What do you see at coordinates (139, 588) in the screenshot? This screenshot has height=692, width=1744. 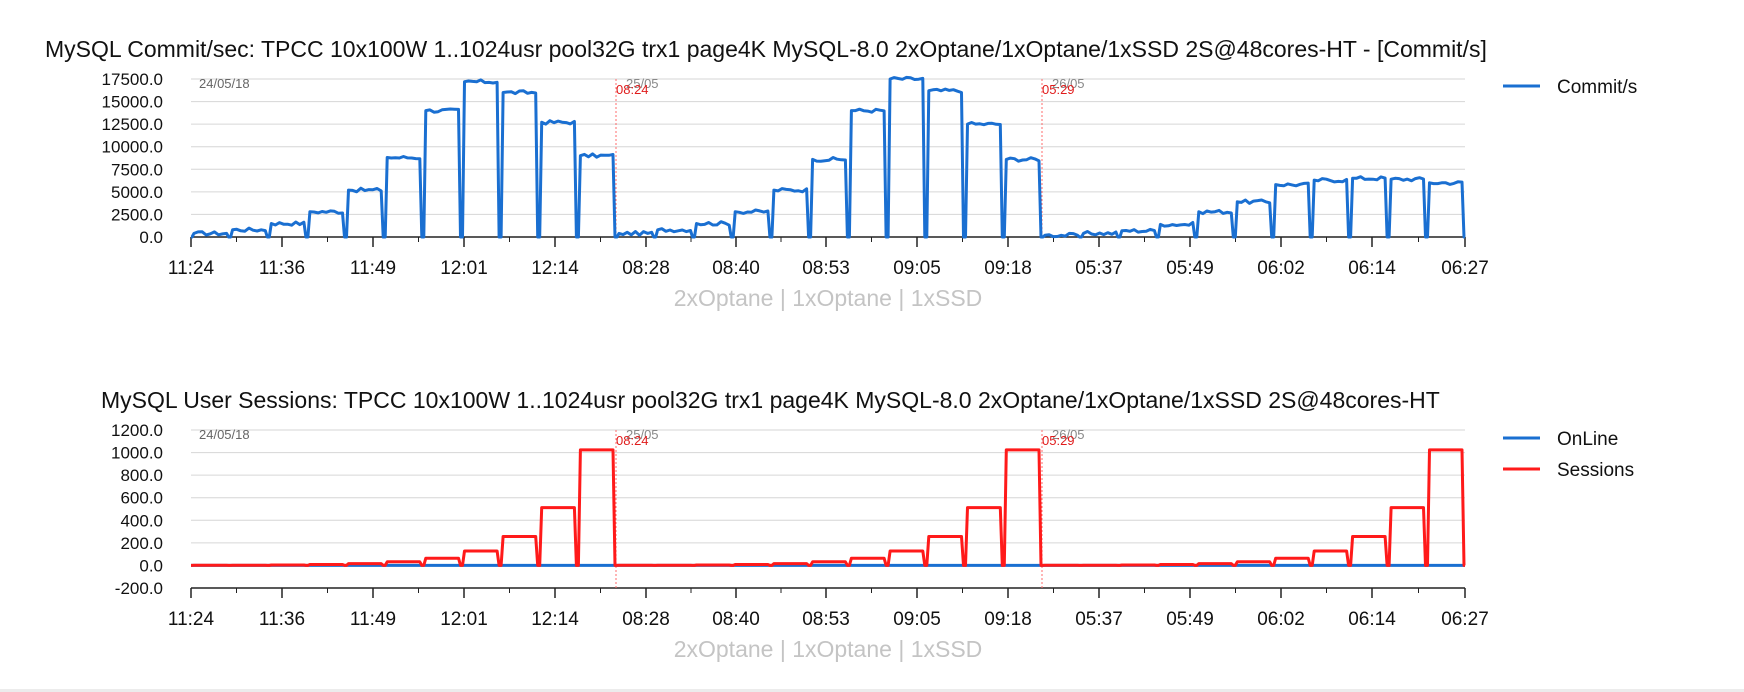 I see `y-tick-label: -200.0` at bounding box center [139, 588].